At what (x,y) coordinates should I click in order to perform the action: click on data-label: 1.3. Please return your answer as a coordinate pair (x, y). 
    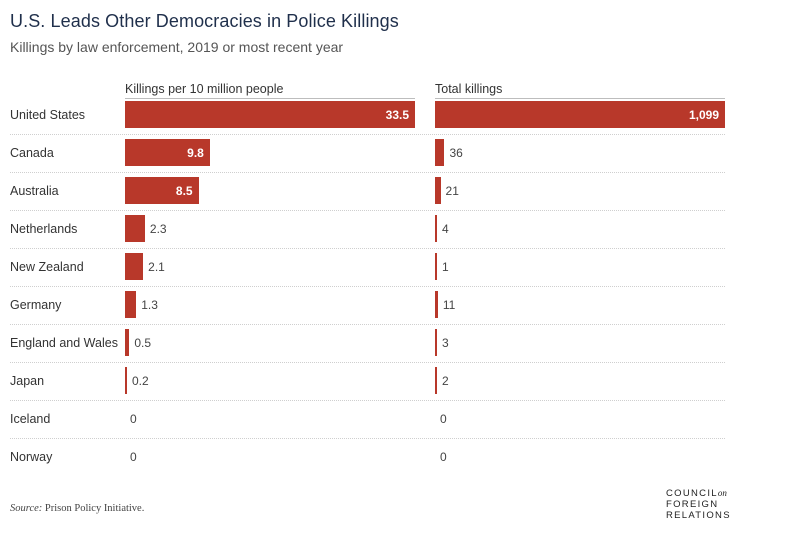
    Looking at the image, I should click on (149, 305).